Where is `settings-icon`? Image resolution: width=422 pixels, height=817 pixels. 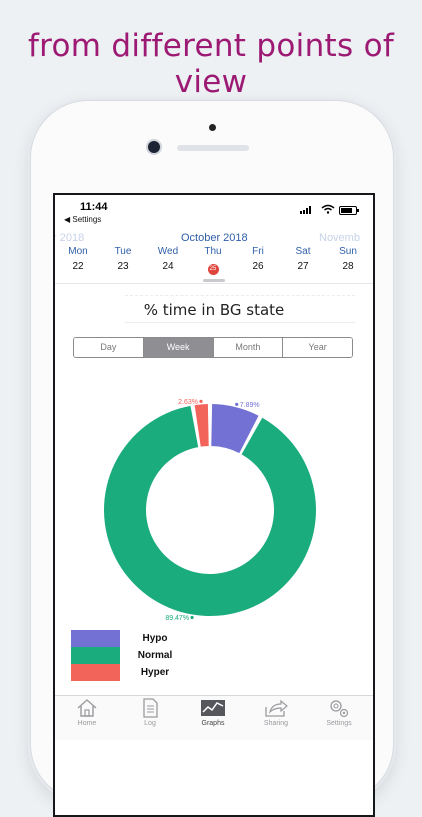
settings-icon is located at coordinates (339, 709).